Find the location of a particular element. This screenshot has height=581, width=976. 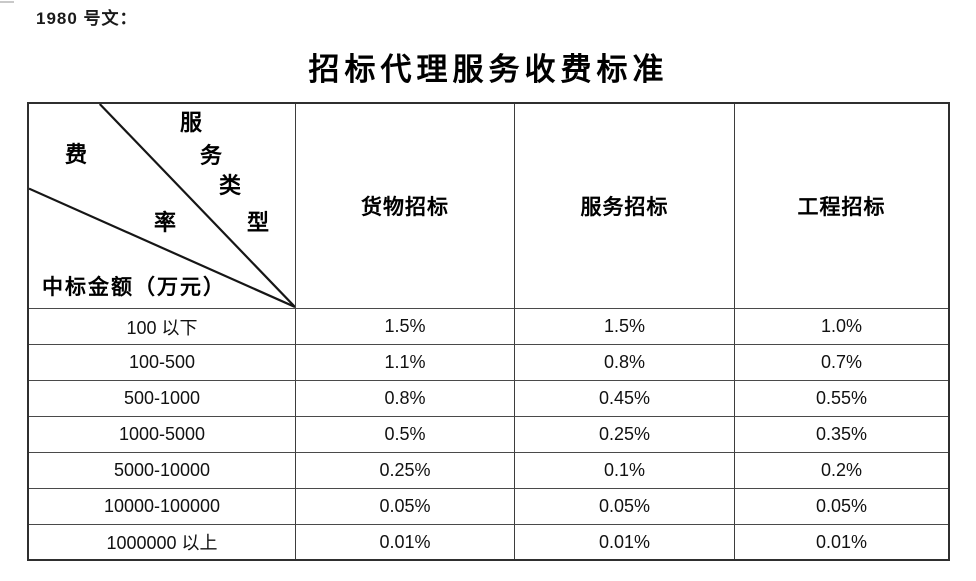

fee-cell-works: 0.7% is located at coordinates (841, 363).